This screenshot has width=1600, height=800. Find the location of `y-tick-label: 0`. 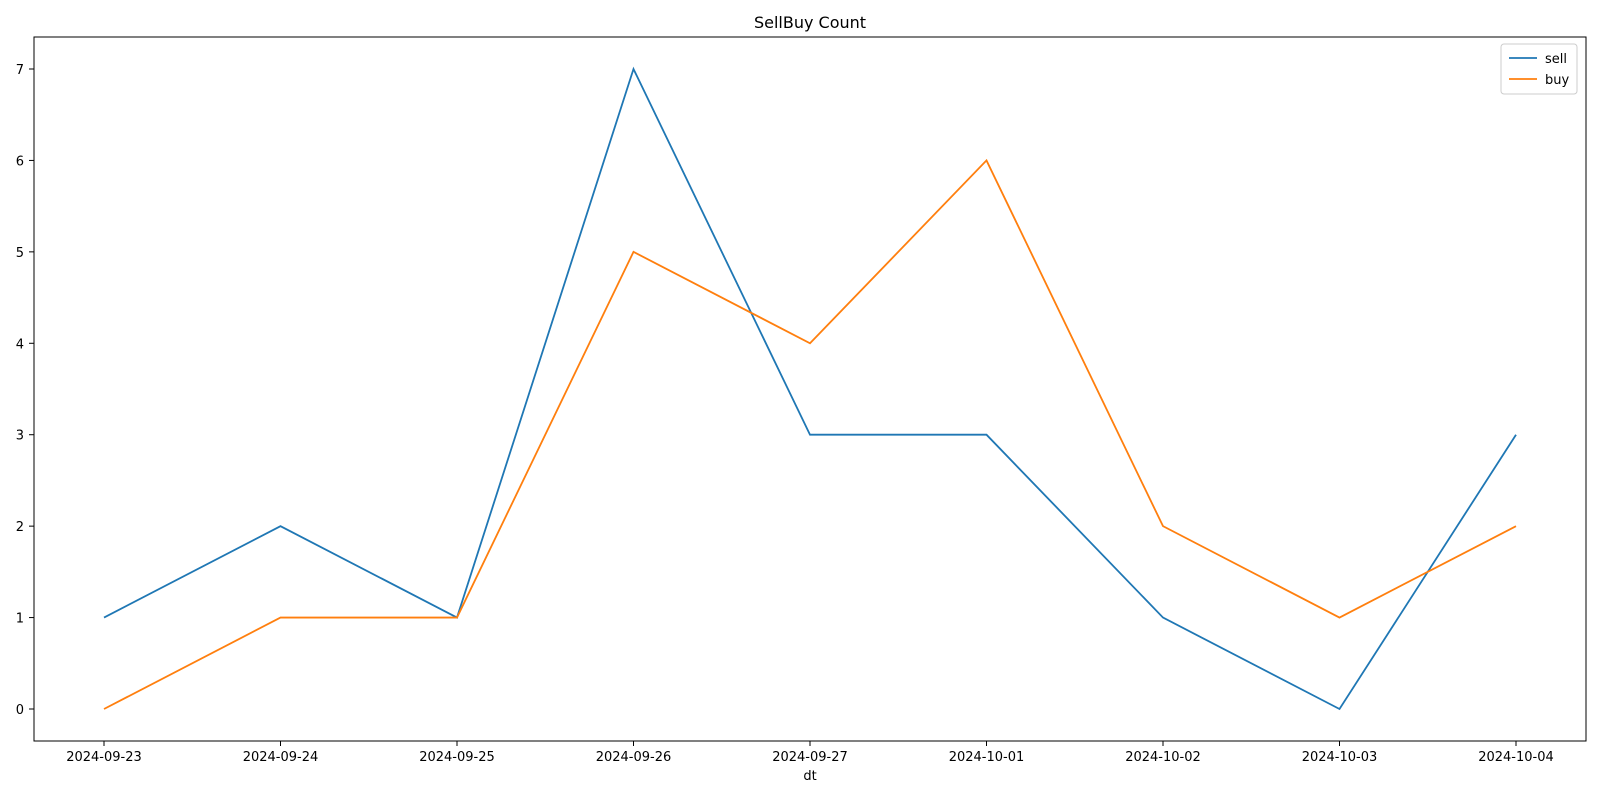

y-tick-label: 0 is located at coordinates (20, 710).